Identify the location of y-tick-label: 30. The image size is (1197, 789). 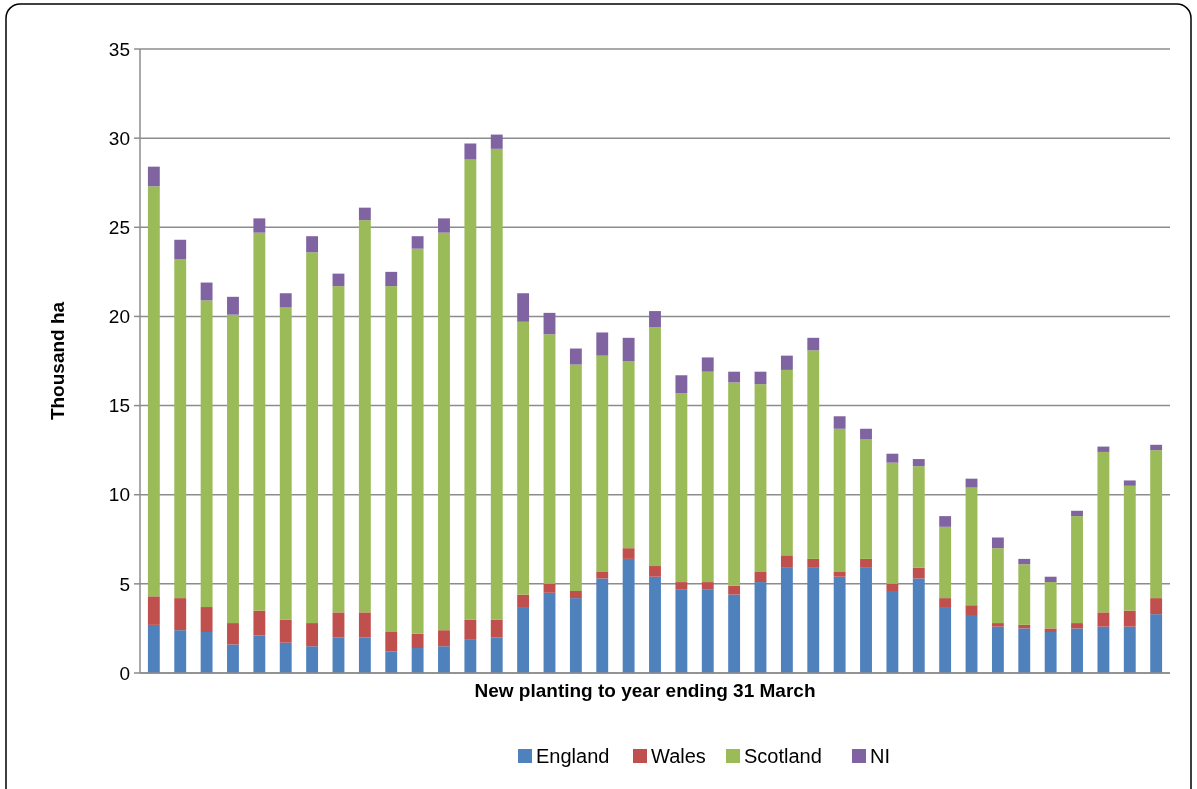
(119, 138).